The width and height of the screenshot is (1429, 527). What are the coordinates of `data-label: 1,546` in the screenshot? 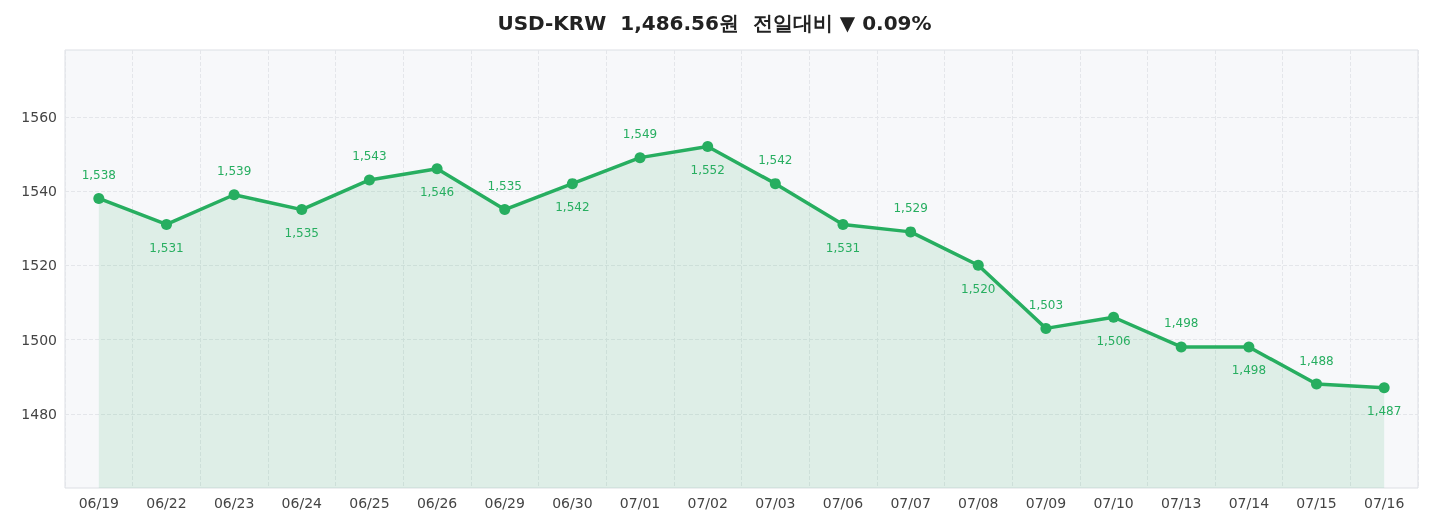 It's located at (437, 192).